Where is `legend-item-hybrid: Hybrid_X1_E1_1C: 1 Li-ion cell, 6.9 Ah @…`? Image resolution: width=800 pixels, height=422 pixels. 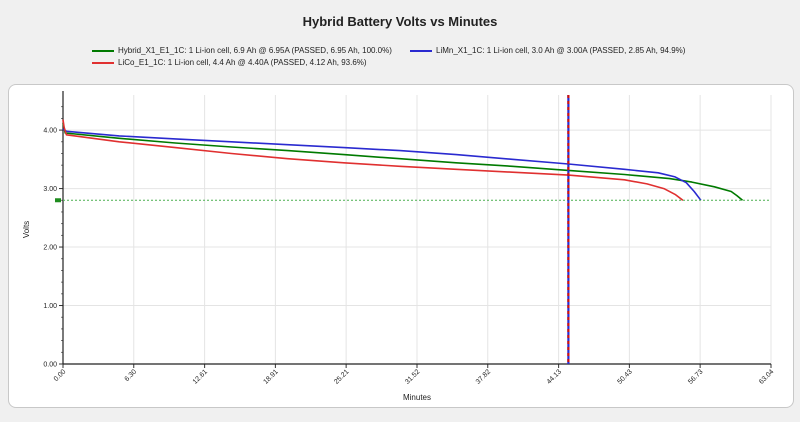
legend-item-hybrid: Hybrid_X1_E1_1C: 1 Li-ion cell, 6.9 Ah @… is located at coordinates (242, 50).